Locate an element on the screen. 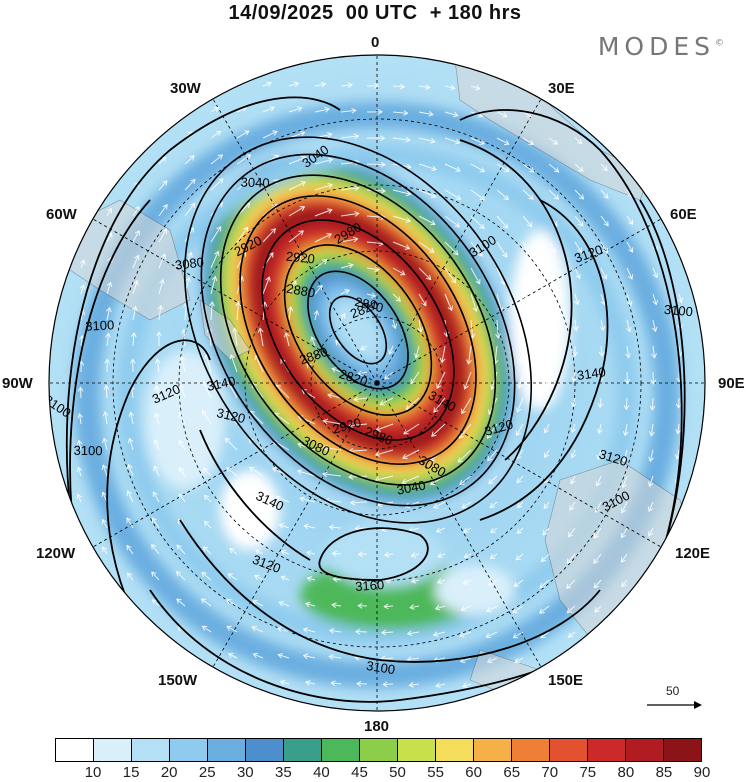 This screenshot has height=782, width=750. contour-label: 3120 is located at coordinates (231, 415).